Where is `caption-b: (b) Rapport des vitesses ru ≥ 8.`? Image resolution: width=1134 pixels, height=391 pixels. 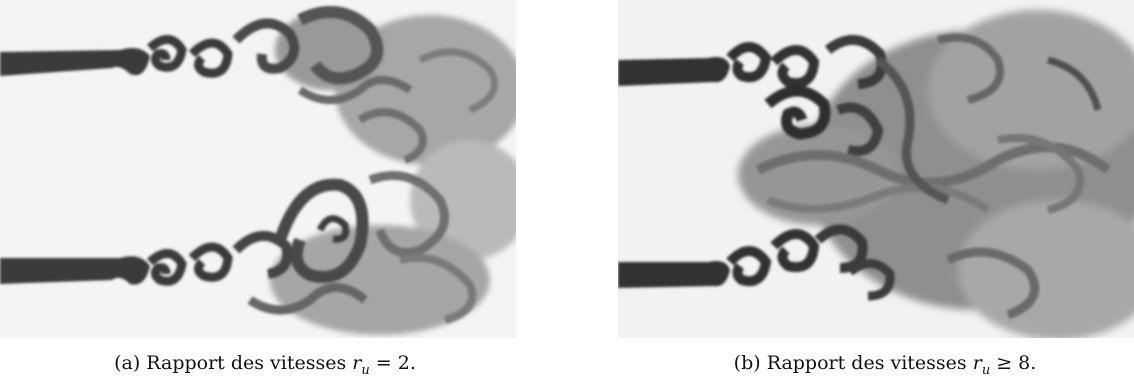
caption-b: (b) Rapport des vitesses ru ≥ 8. is located at coordinates (885, 365).